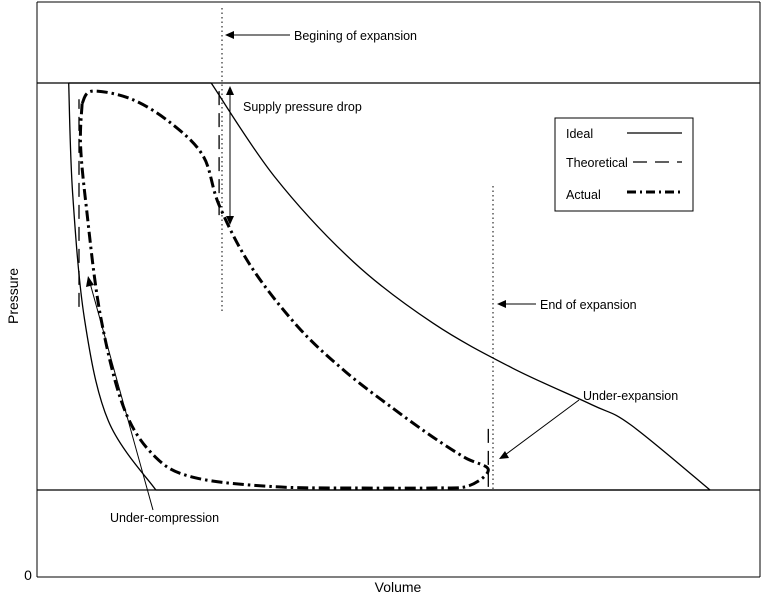 The height and width of the screenshot is (602, 766). Describe the element at coordinates (164, 518) in the screenshot. I see `annotation-text: Under-compression` at that location.